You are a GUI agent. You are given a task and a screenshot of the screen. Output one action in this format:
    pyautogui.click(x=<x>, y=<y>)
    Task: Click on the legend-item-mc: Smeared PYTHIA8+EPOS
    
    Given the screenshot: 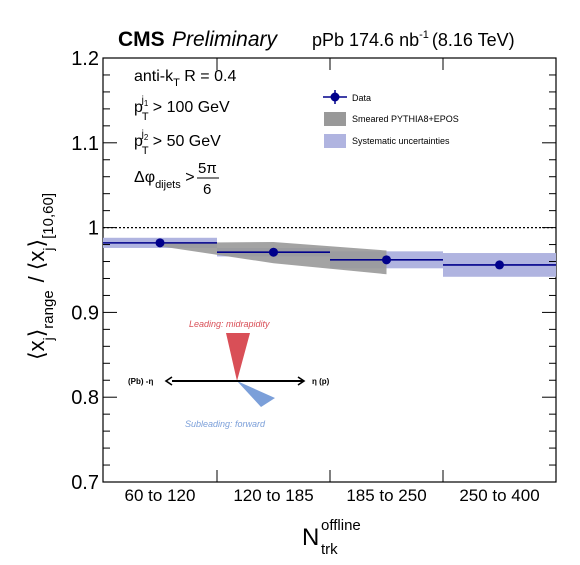 What is the action you would take?
    pyautogui.click(x=391, y=119)
    